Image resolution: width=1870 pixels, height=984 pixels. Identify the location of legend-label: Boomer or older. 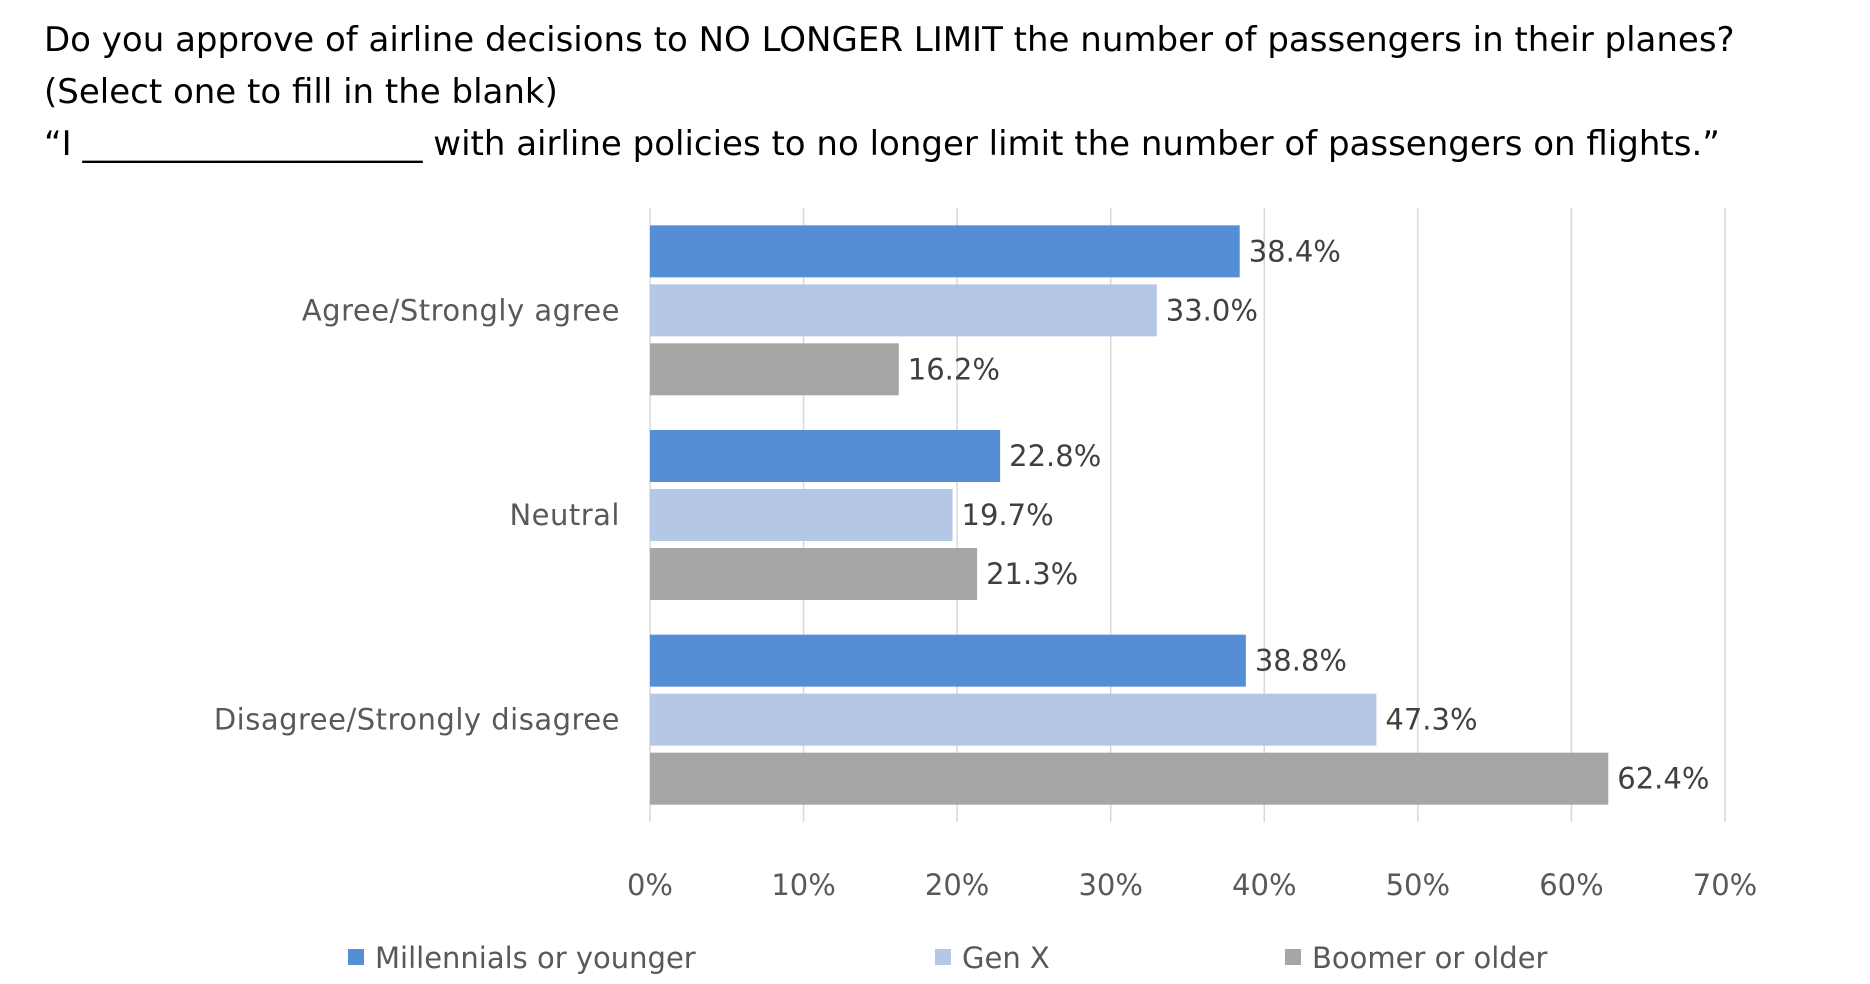
(1430, 958).